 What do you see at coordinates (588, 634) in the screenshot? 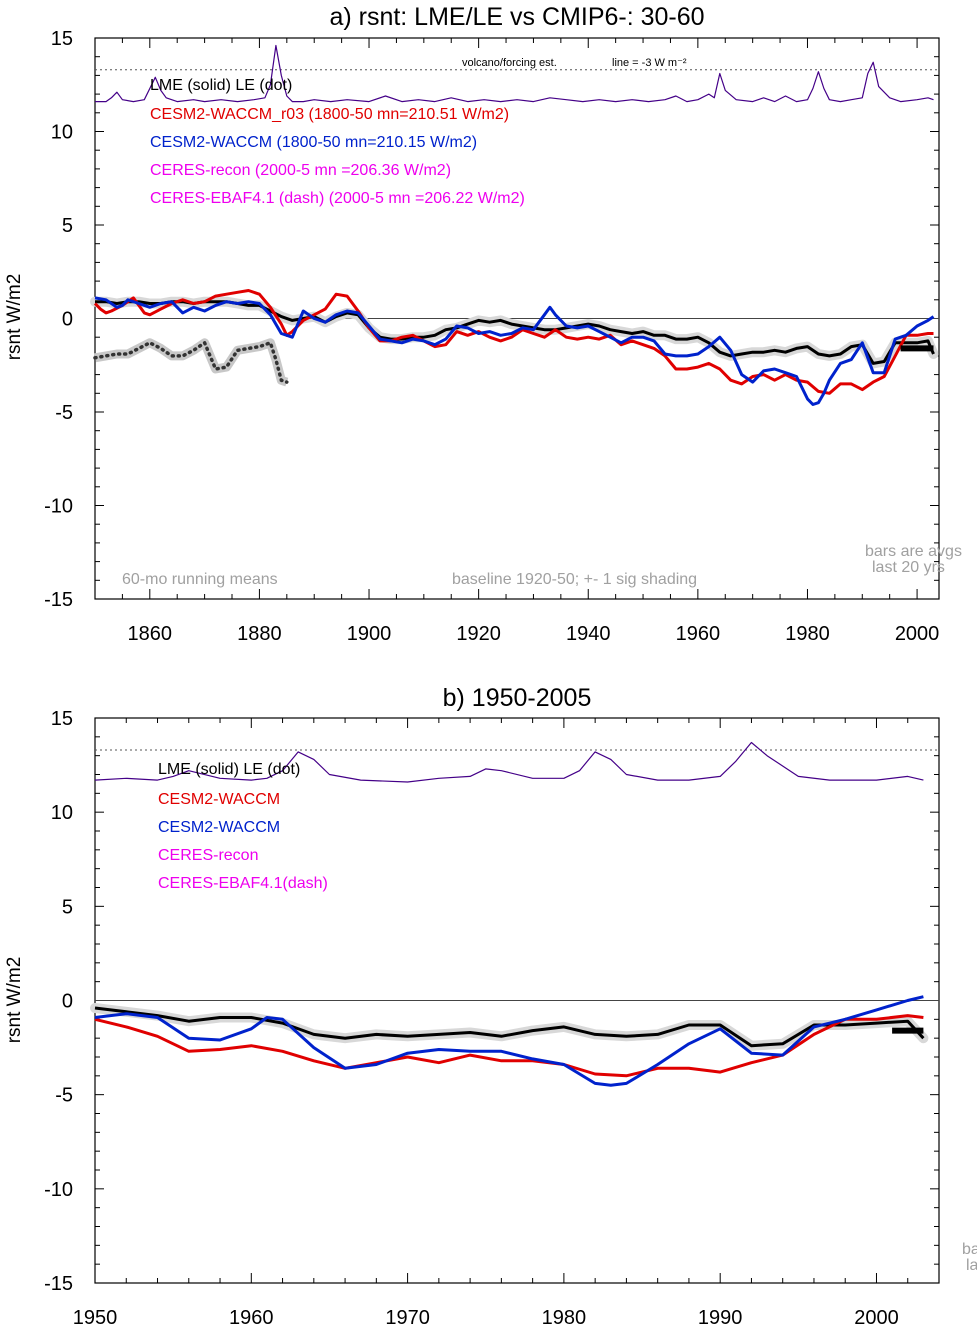
I see `x-tick-label: 1940` at bounding box center [588, 634].